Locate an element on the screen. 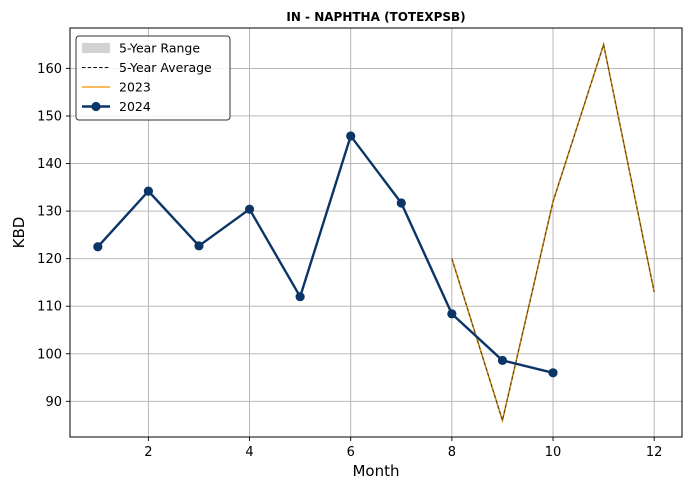  legend-2024-marker is located at coordinates (96, 106).